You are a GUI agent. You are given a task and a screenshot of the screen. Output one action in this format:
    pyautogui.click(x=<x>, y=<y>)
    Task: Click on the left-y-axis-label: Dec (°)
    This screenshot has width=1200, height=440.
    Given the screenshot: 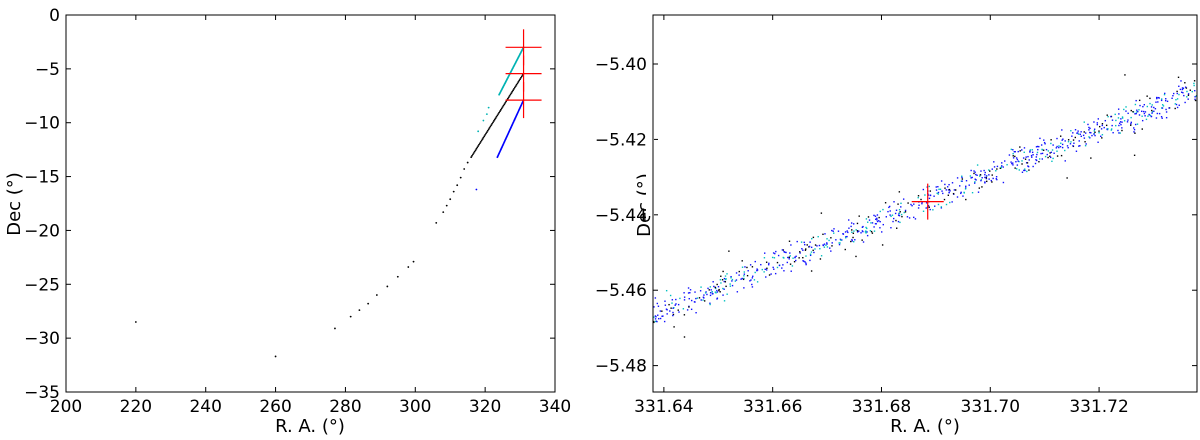 What is the action you would take?
    pyautogui.click(x=14, y=204)
    